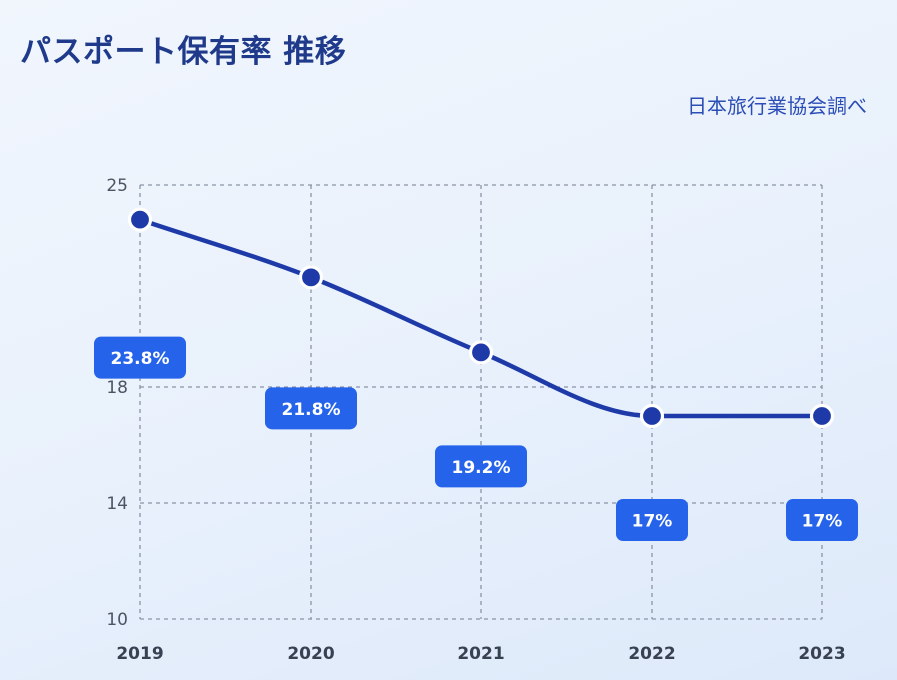 The width and height of the screenshot is (897, 680). I want to click on x-tick-label: 2021, so click(480, 654).